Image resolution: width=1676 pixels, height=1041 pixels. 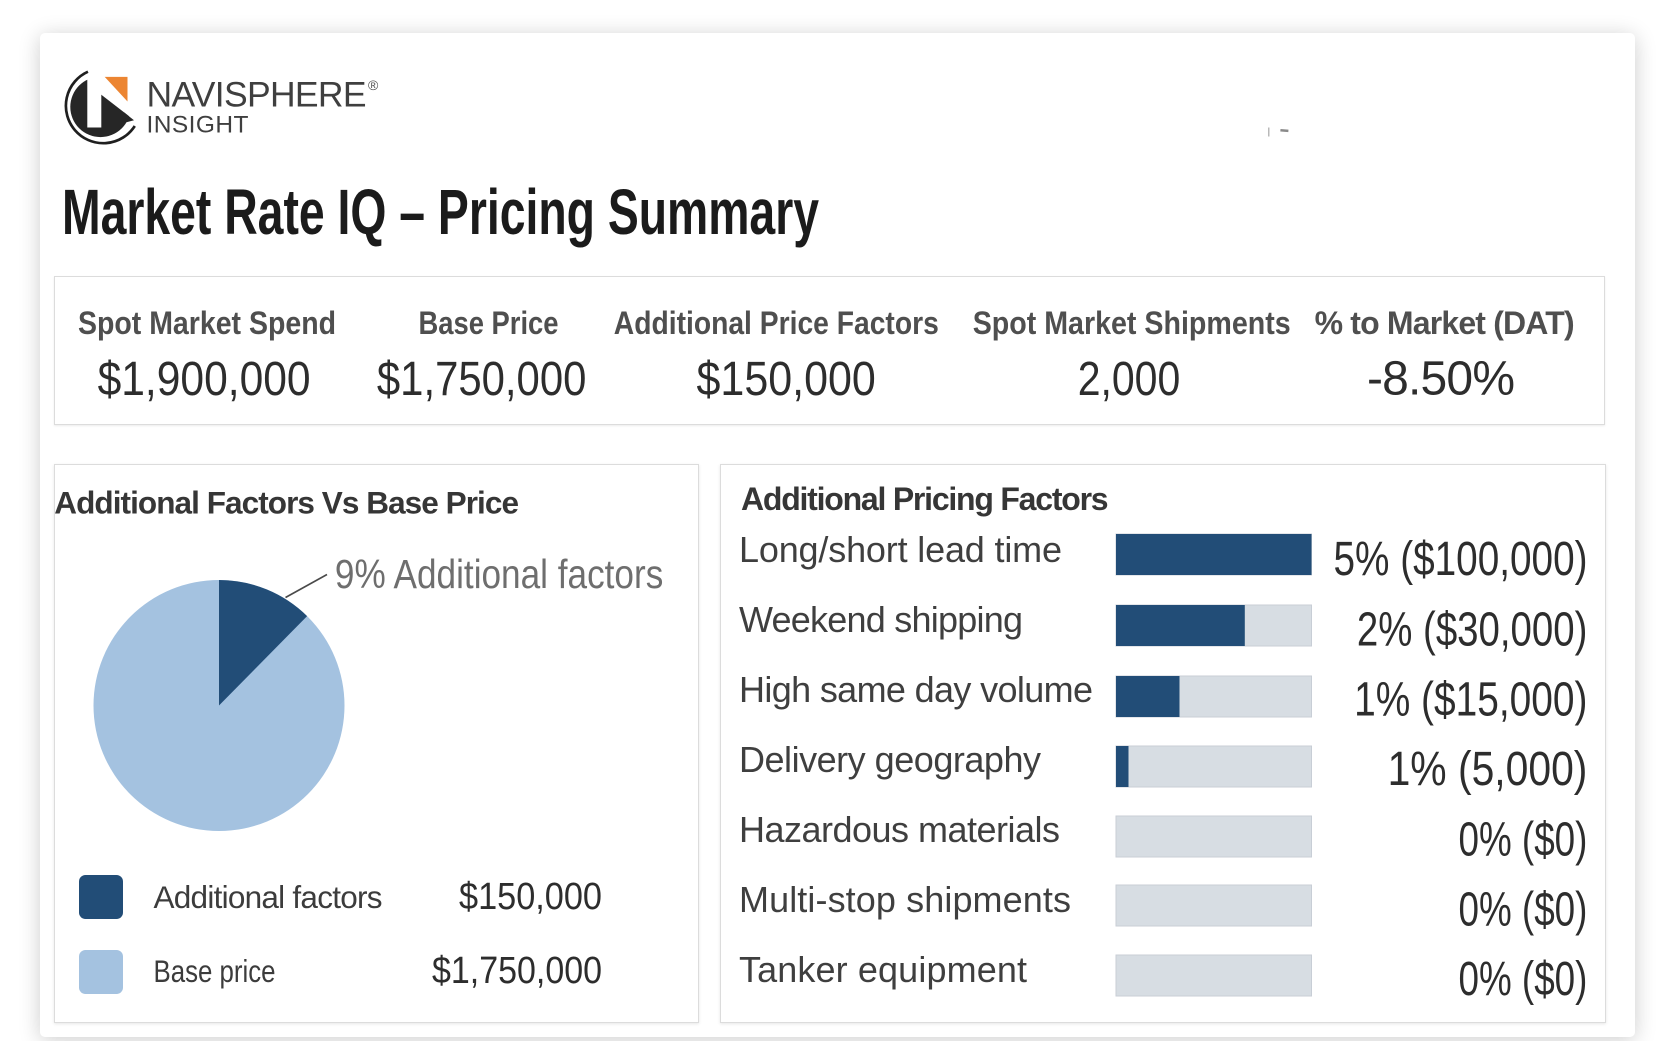 I want to click on svg-text: % to Market (DAT), so click(x=1445, y=323).